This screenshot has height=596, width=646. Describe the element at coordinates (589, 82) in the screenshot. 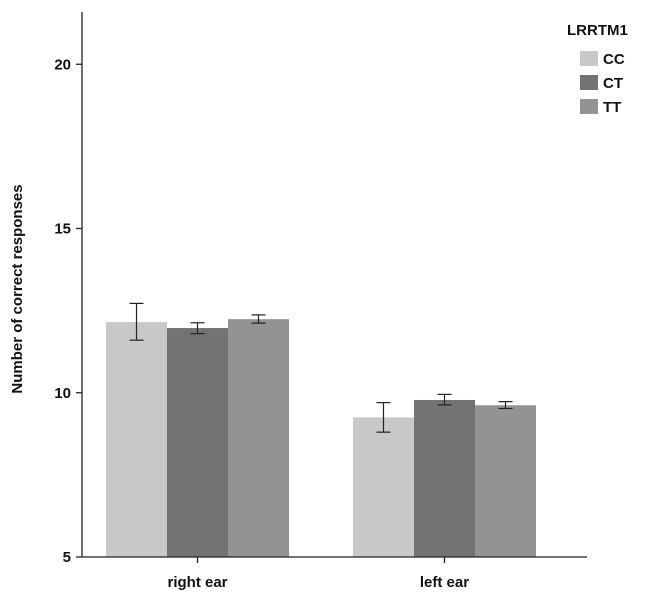

I see `legend-swatch-ct` at that location.